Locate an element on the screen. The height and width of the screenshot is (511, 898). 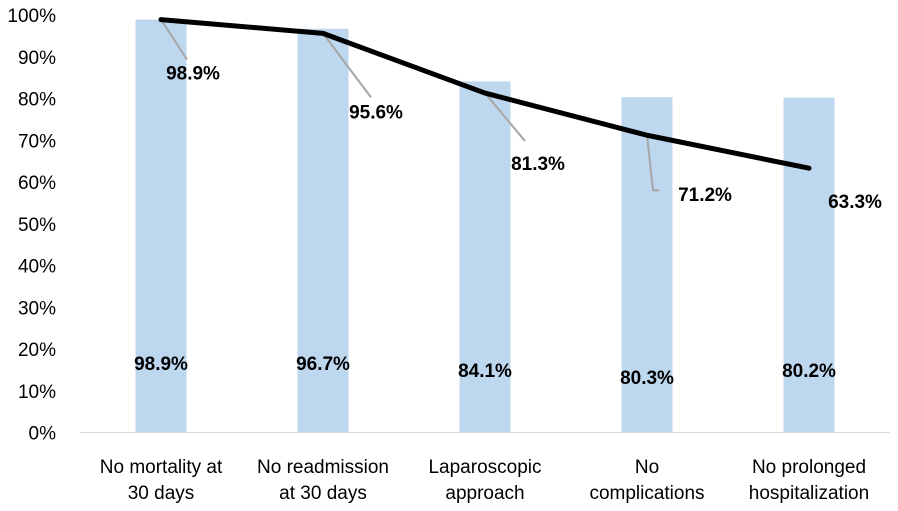
x-category-label: Laparoscopic is located at coordinates (484, 467).